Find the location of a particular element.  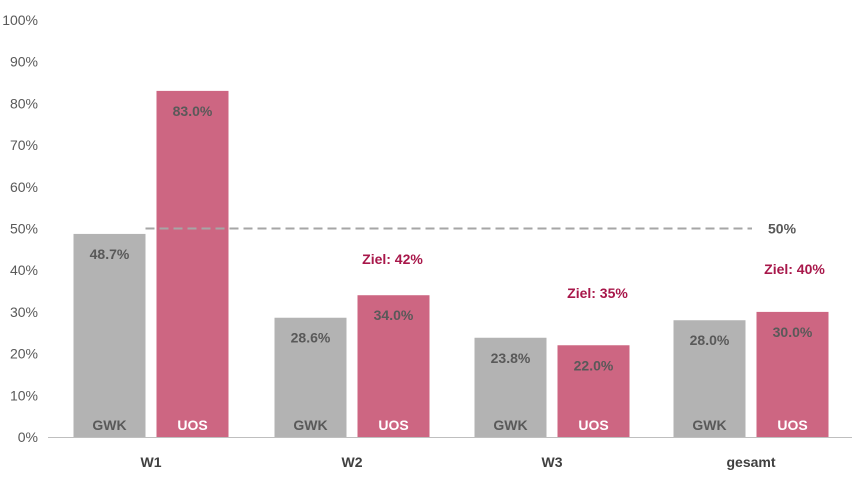

y-axis-ticks: 0% 10% 20% 30% 40% 50% 60% 70% 80% 90% 100% is located at coordinates (20, 228).